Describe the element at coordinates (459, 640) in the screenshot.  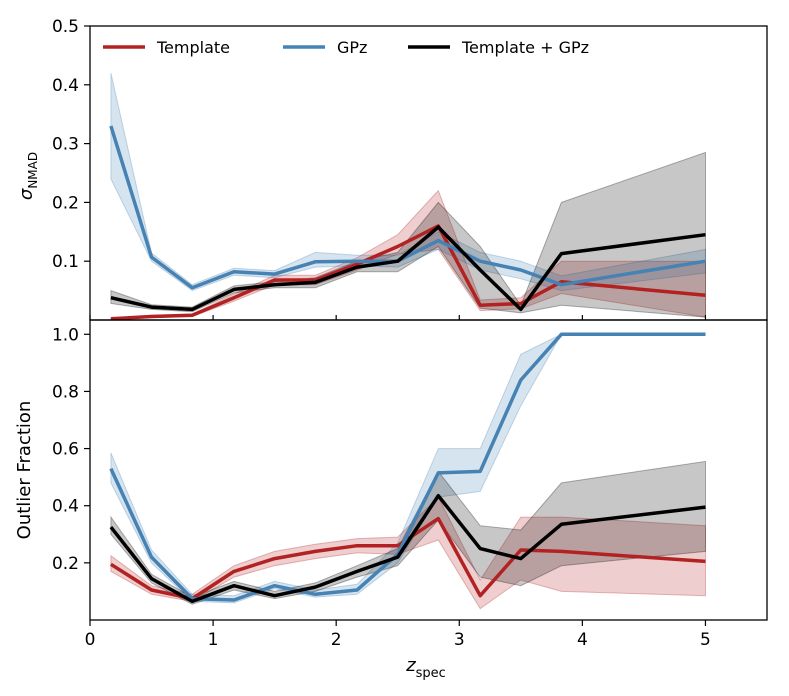
I see `x-tick-label: 3` at that location.